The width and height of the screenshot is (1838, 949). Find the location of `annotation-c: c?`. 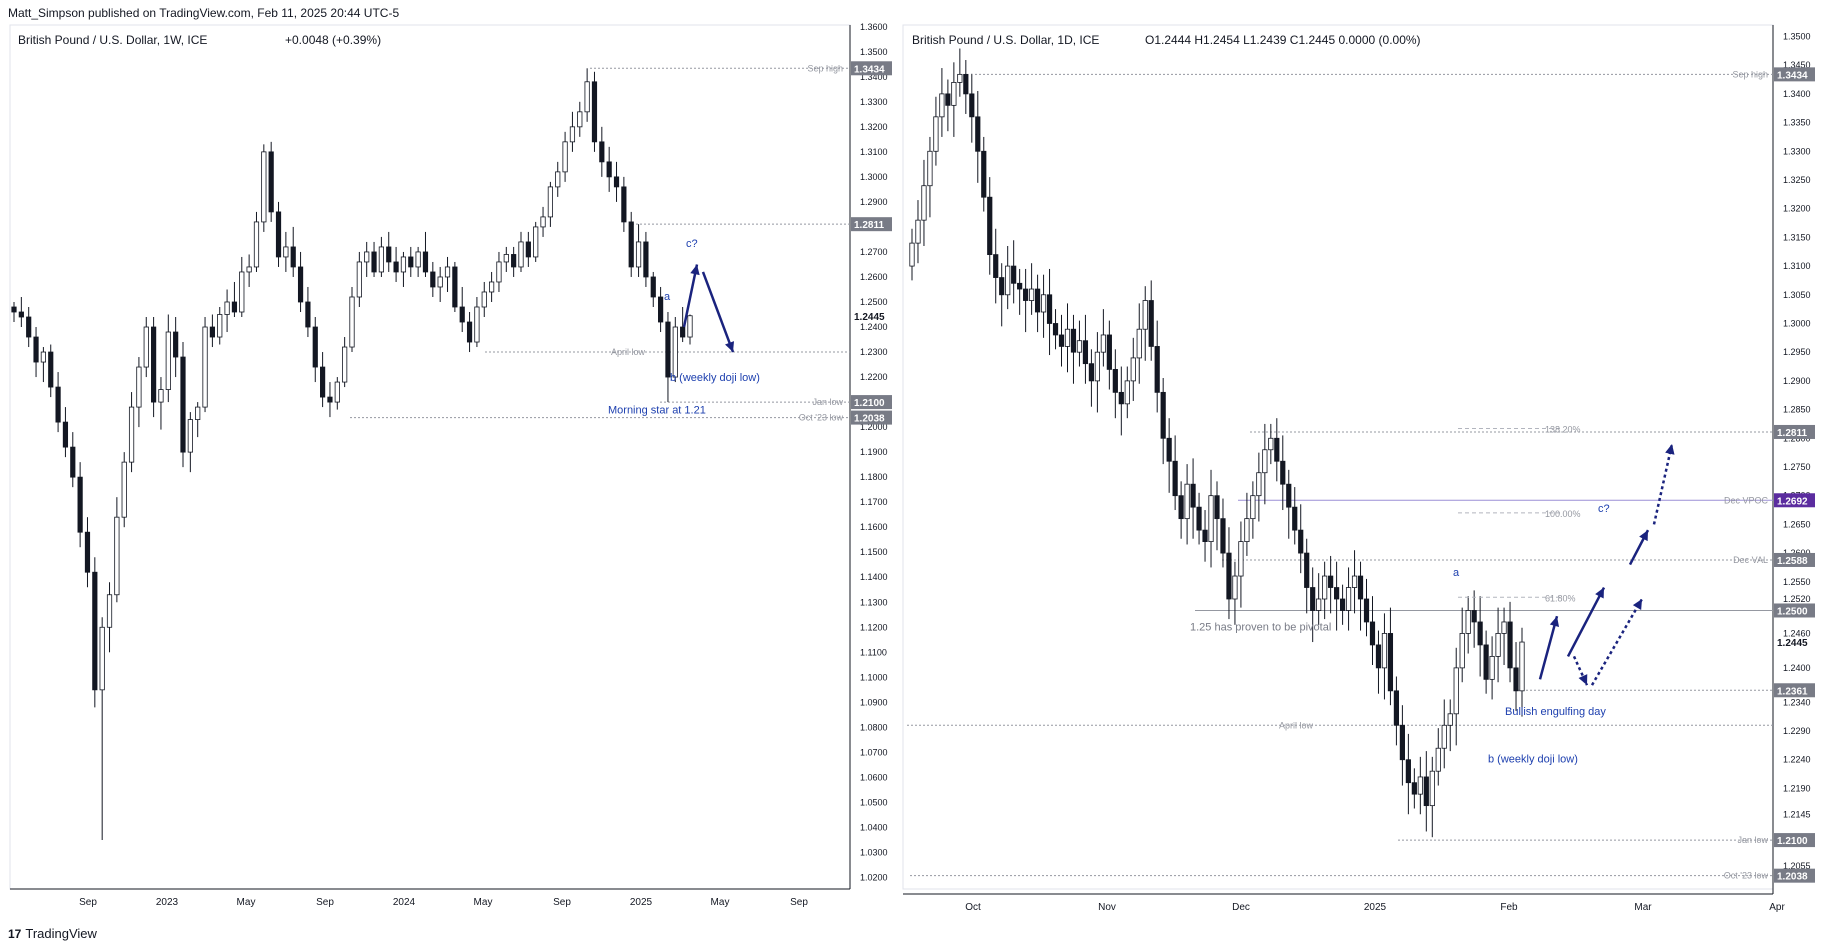

annotation-c: c? is located at coordinates (1604, 509).